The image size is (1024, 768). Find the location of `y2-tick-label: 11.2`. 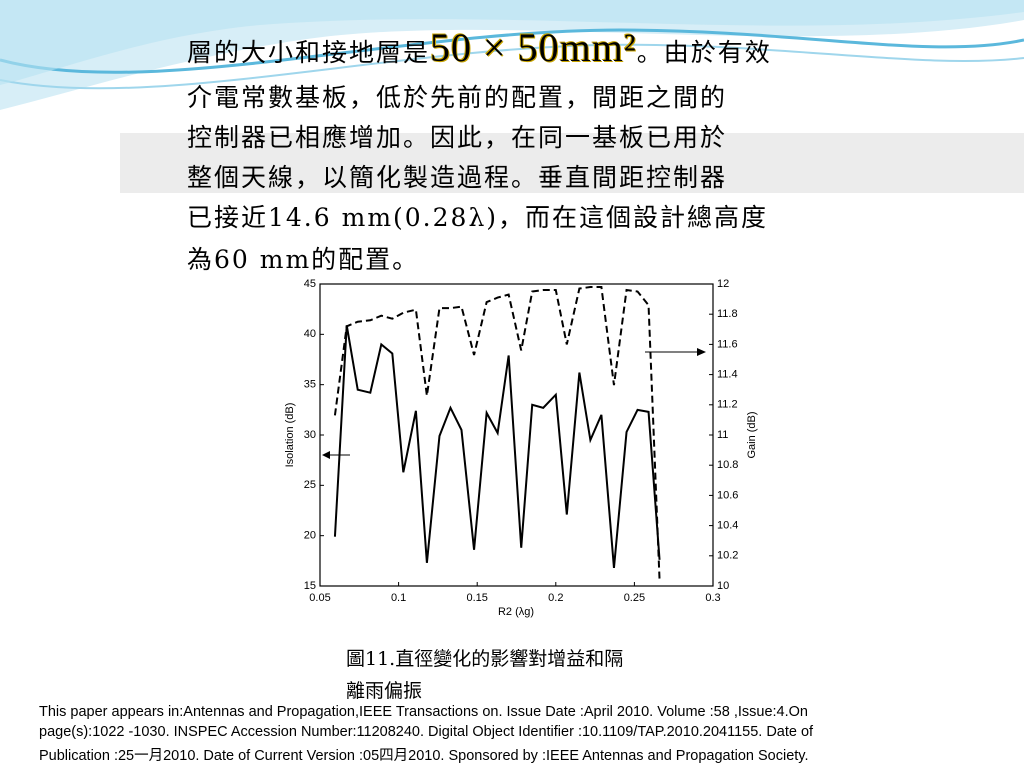

y2-tick-label: 11.2 is located at coordinates (727, 405).